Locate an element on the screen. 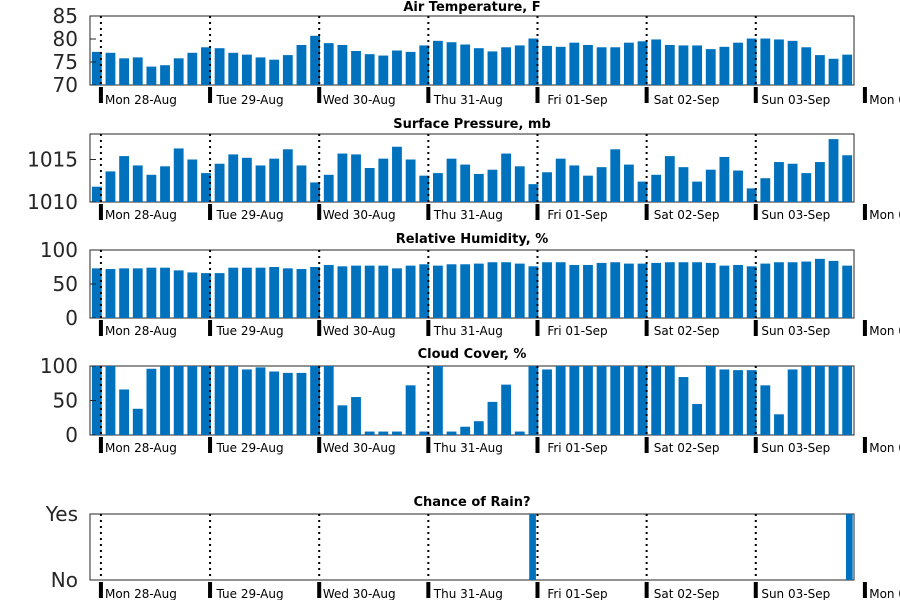  y-tick-label: 0 is located at coordinates (71, 435).